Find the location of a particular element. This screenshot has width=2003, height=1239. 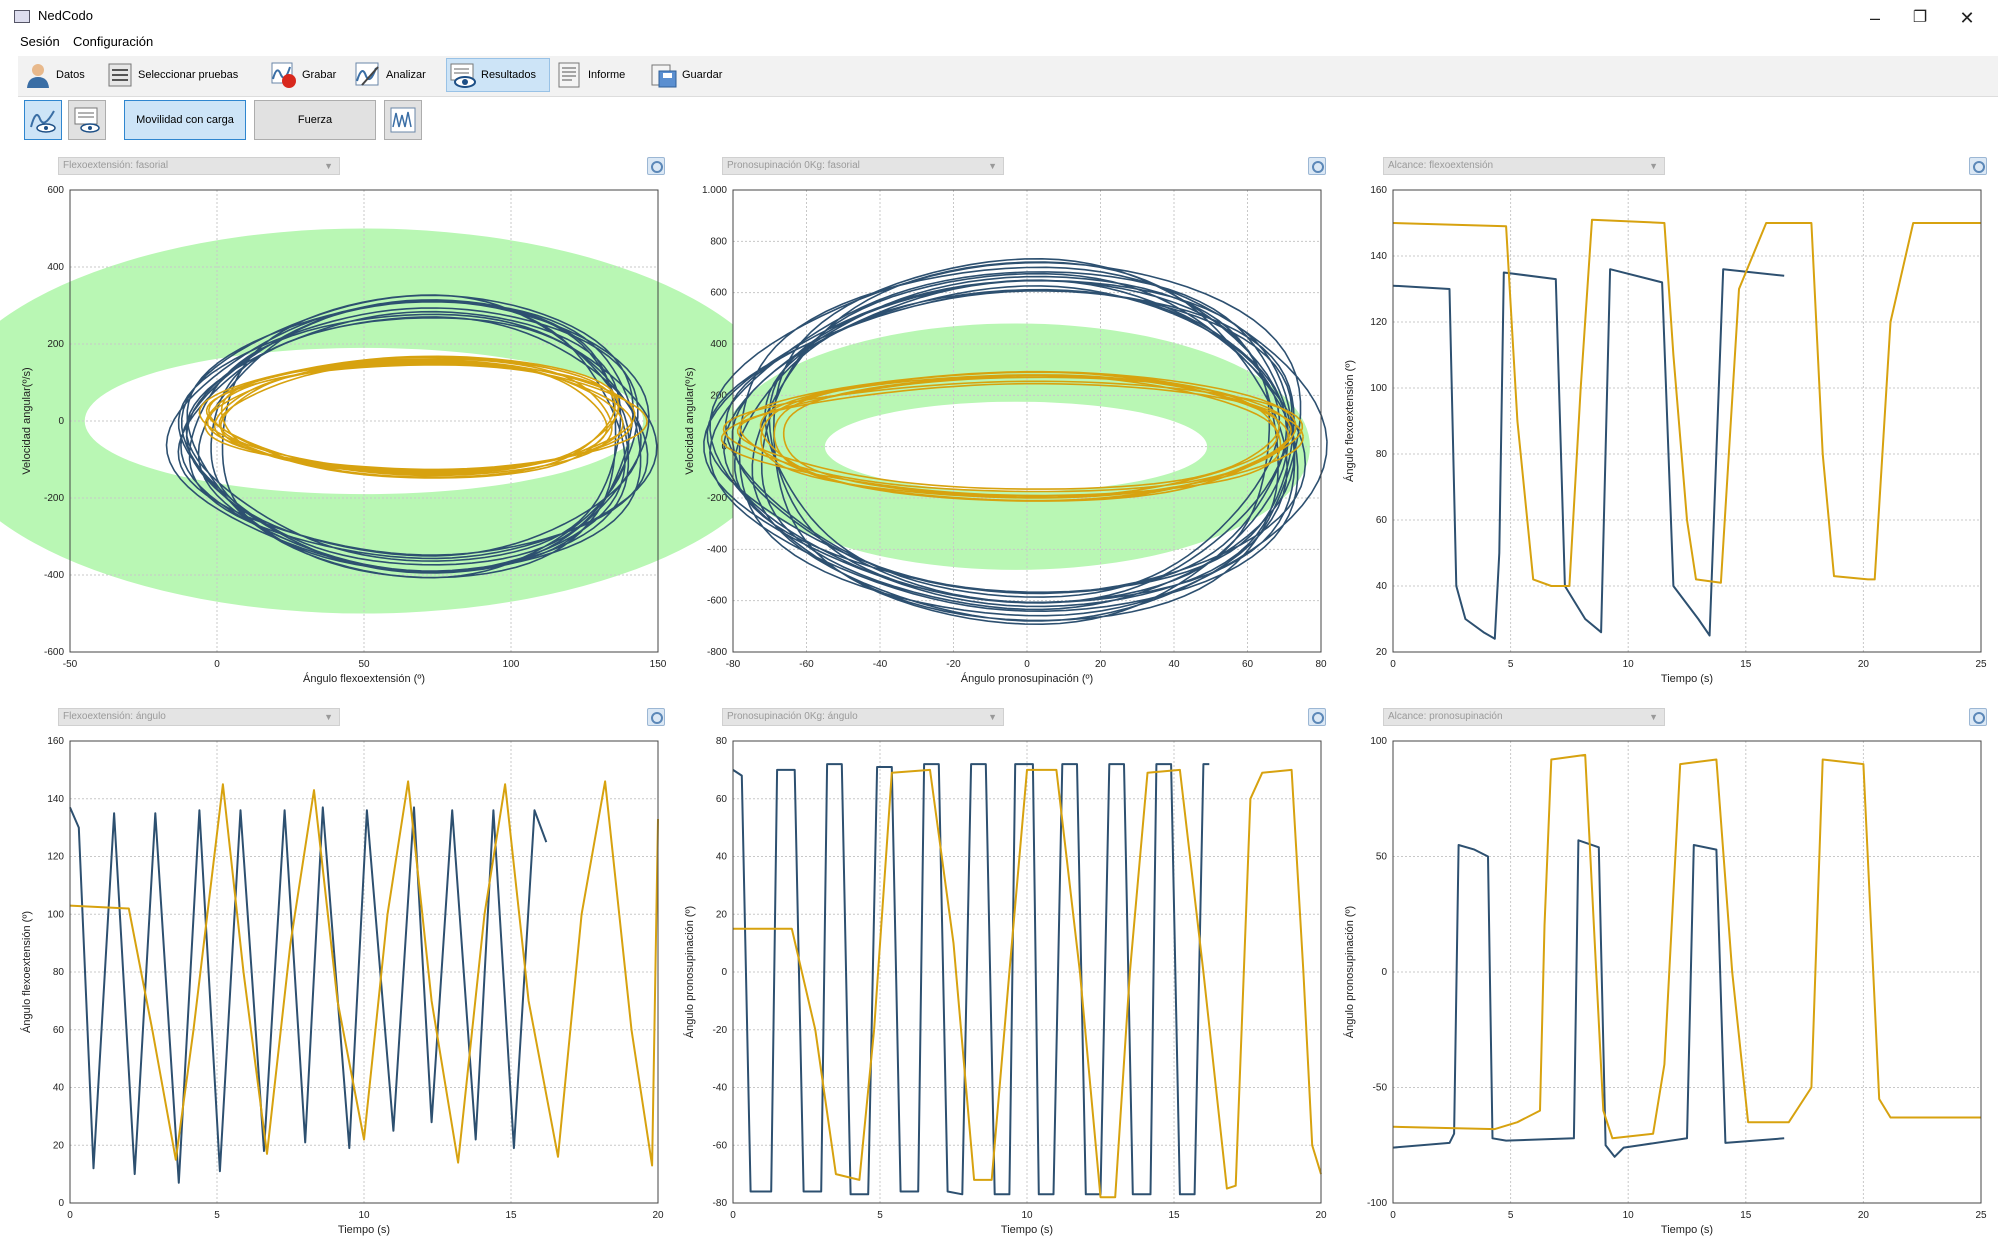

y-axis-label: Velocidad angular(º/s) is located at coordinates (27, 420).